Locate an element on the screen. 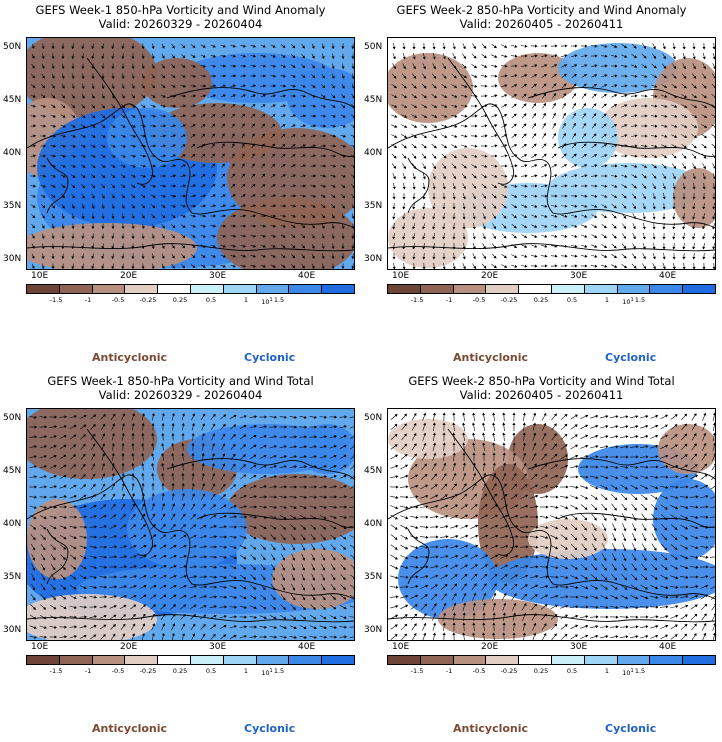 The width and height of the screenshot is (722, 742). colorbar-tick-label: -1 is located at coordinates (449, 300).